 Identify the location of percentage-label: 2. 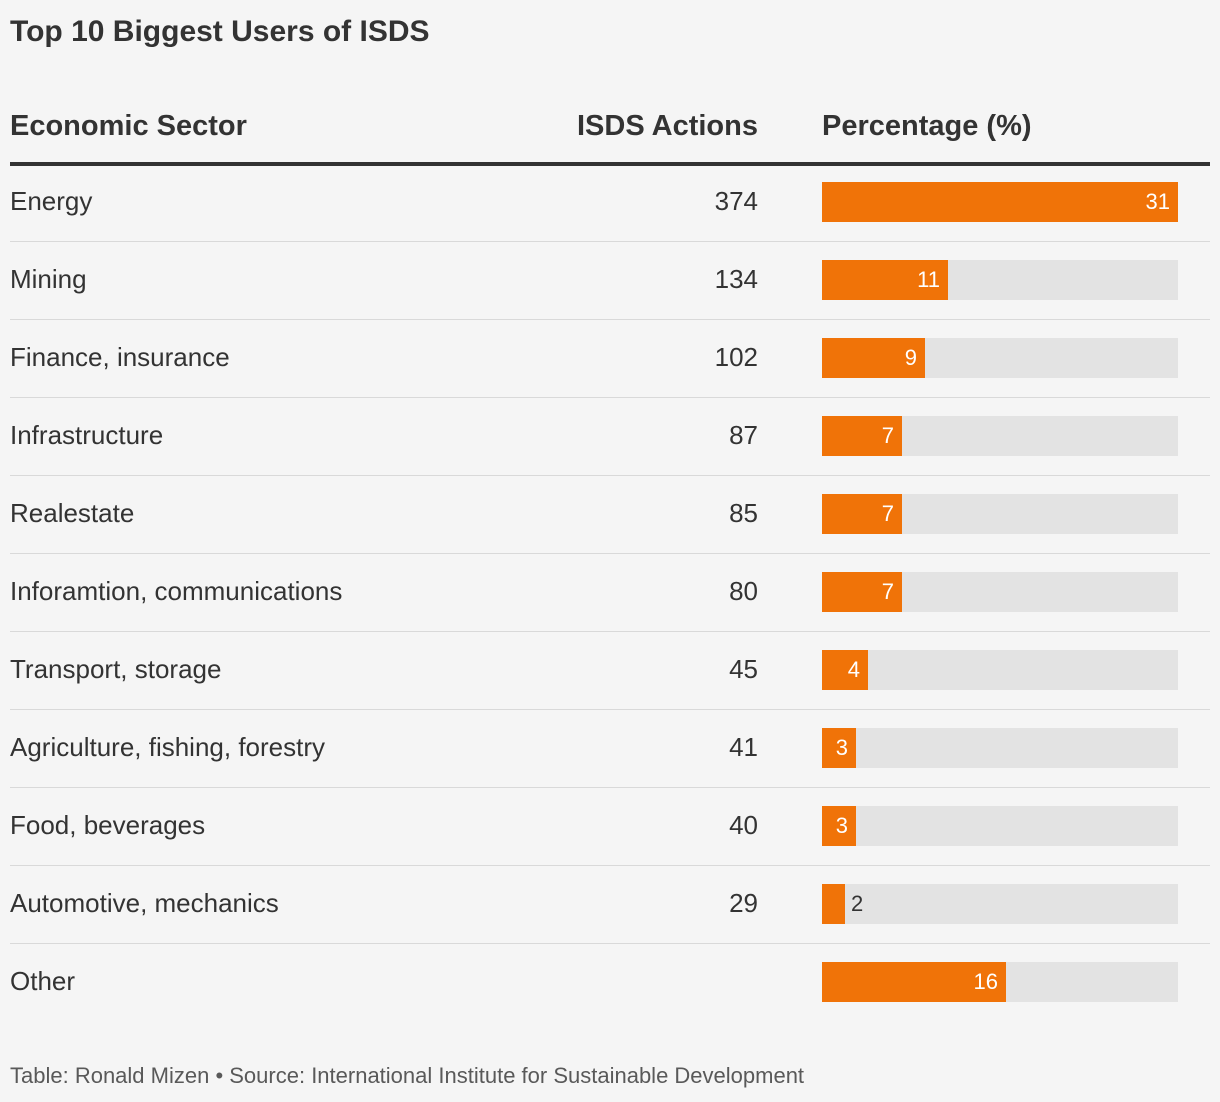
(857, 903).